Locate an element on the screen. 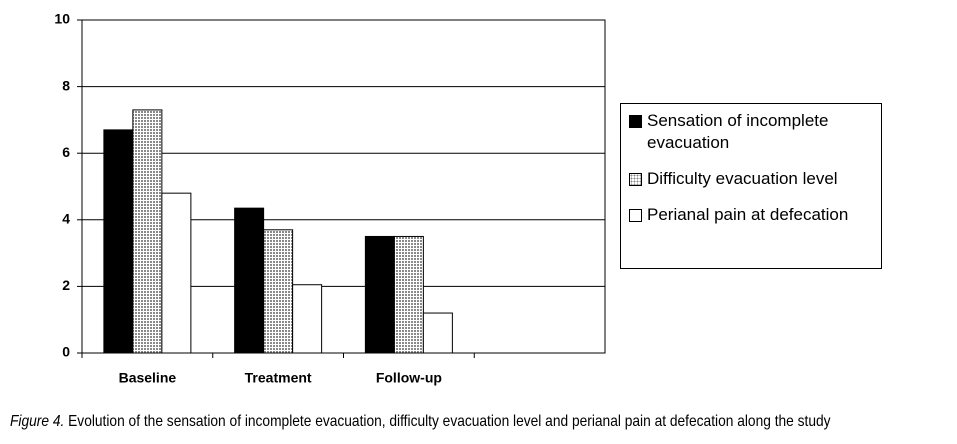 This screenshot has width=957, height=444. y-tick-label: 6 is located at coordinates (66, 152).